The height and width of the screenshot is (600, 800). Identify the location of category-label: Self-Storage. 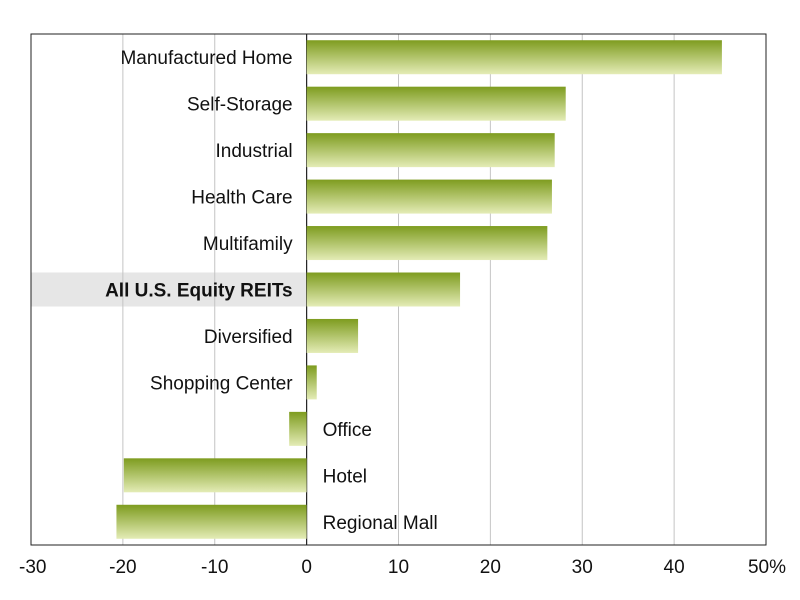
(240, 105).